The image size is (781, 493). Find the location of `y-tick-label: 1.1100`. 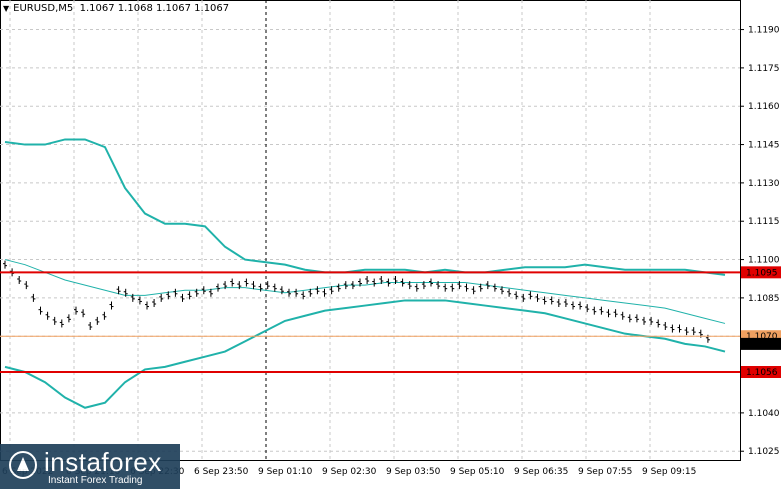

y-tick-label: 1.1100 is located at coordinates (764, 261).